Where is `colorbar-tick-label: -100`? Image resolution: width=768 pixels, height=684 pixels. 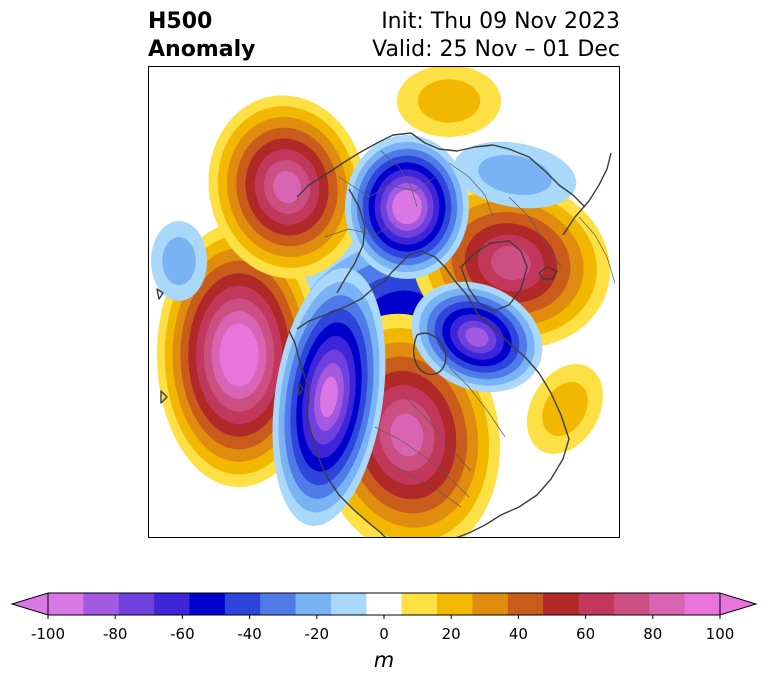 colorbar-tick-label: -100 is located at coordinates (48, 634).